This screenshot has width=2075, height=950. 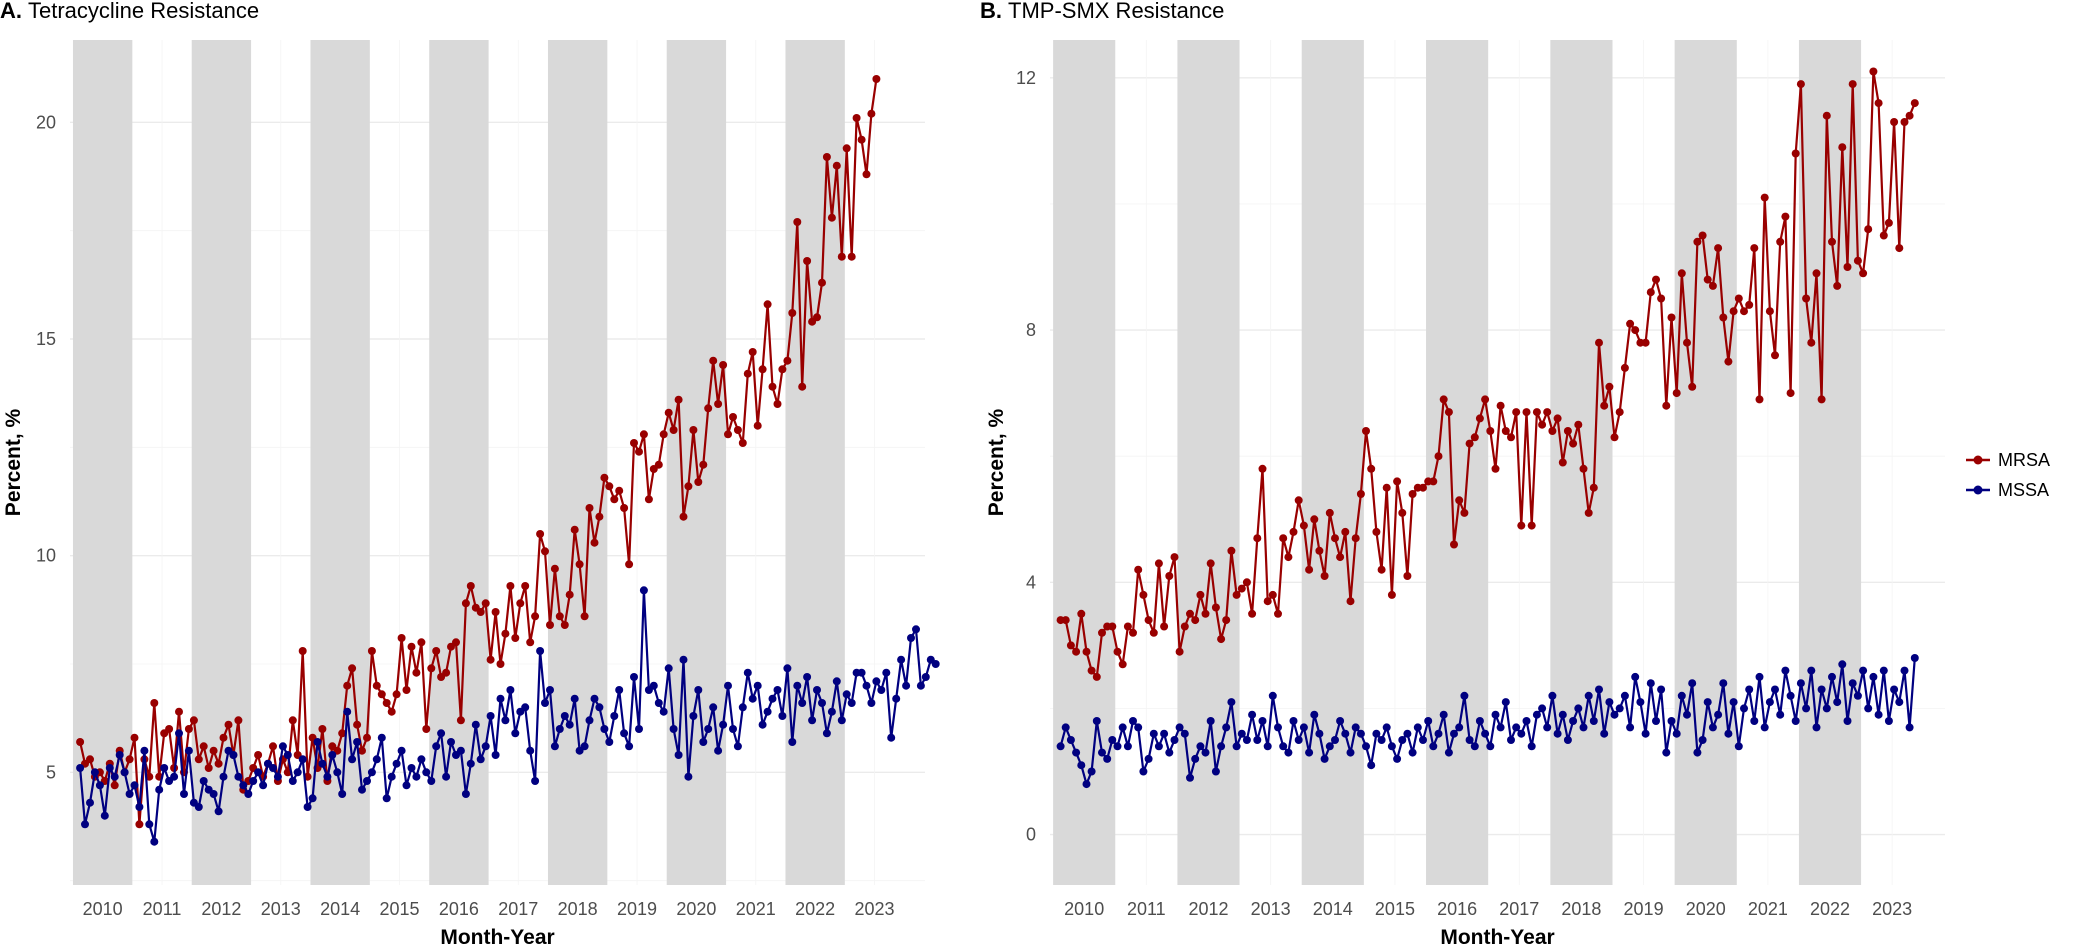 I want to click on b-year-band-2016, so click(x=1457, y=462).